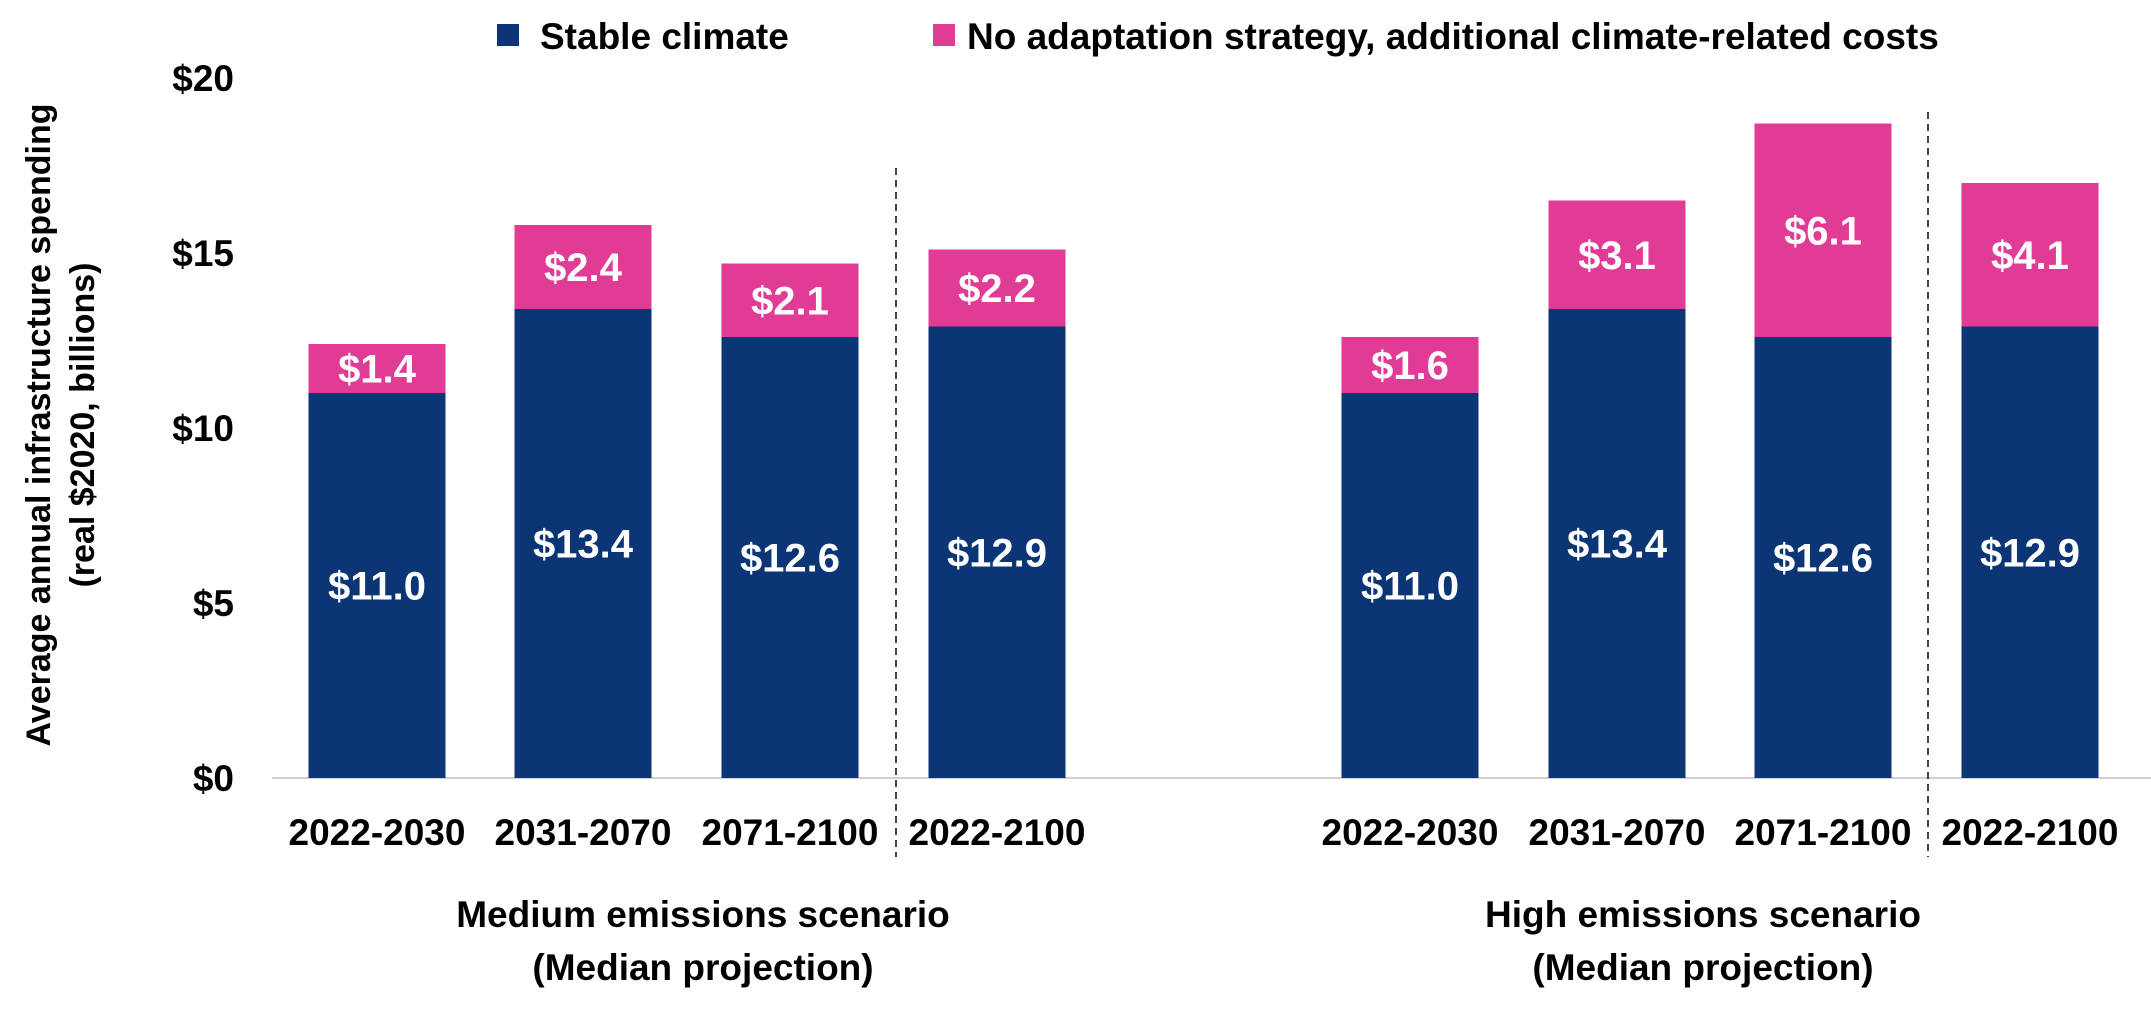 This screenshot has height=1014, width=2151. Describe the element at coordinates (39, 425) in the screenshot. I see `y-axis-title-line: Average annual infrastructure spending` at that location.